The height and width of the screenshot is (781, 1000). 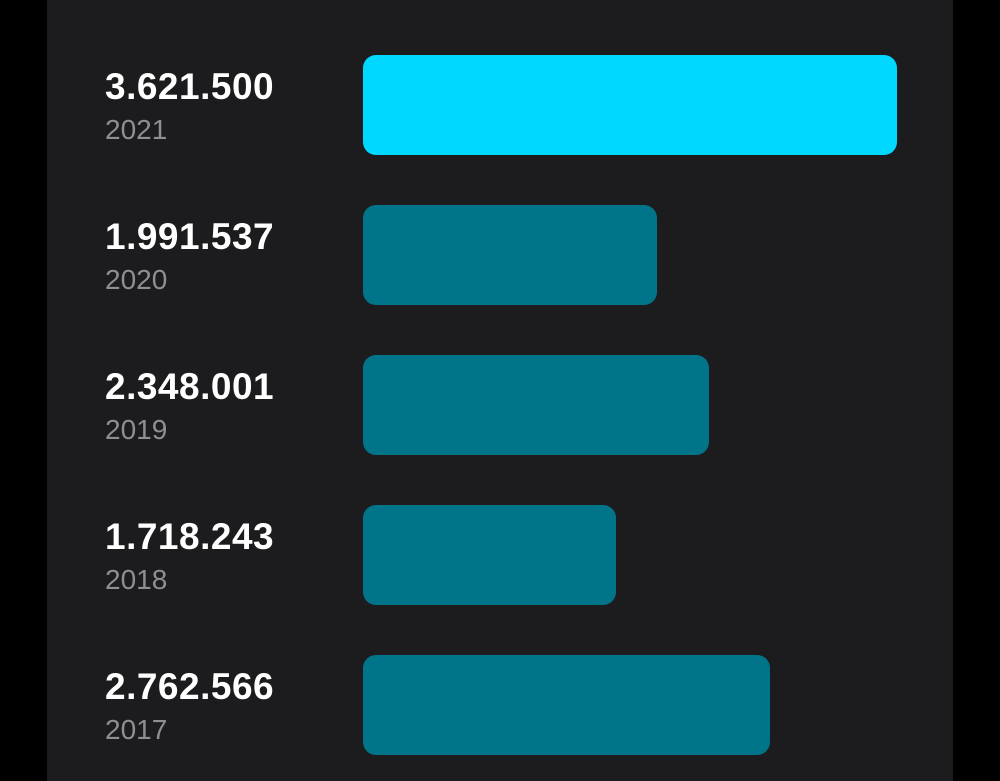 I want to click on bar-row-2020: 1.991.537 2020, so click(x=500, y=255).